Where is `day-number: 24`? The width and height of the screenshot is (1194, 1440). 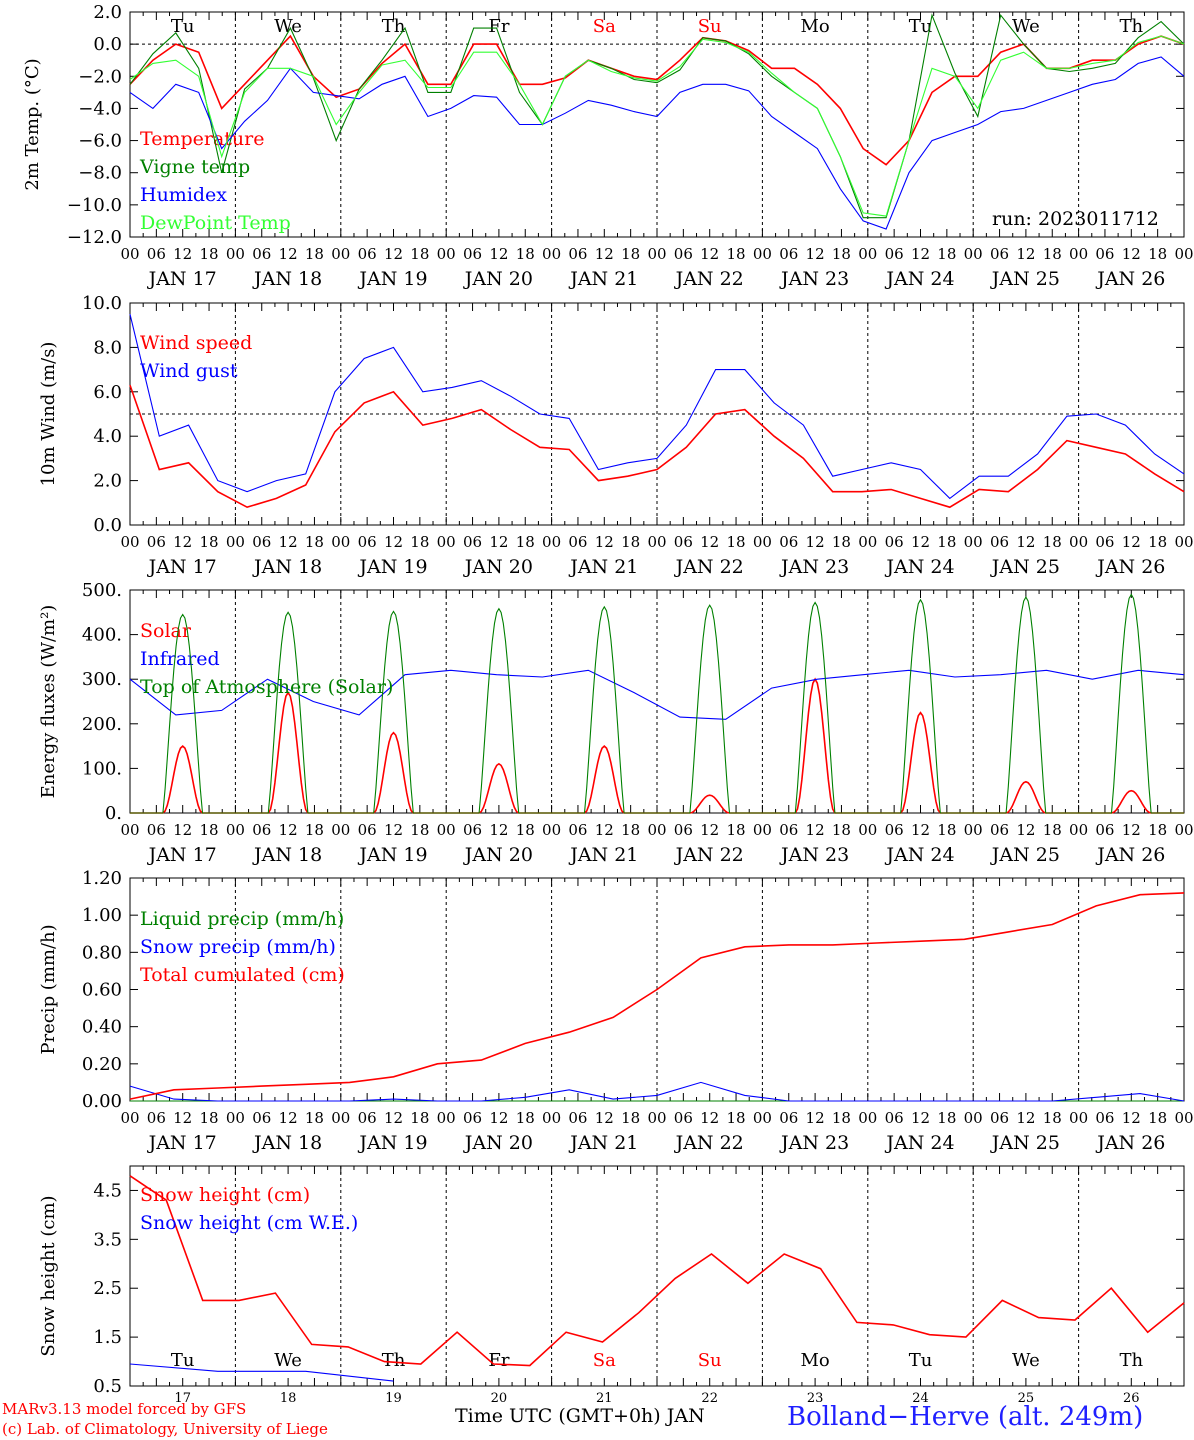 day-number: 24 is located at coordinates (920, 1398).